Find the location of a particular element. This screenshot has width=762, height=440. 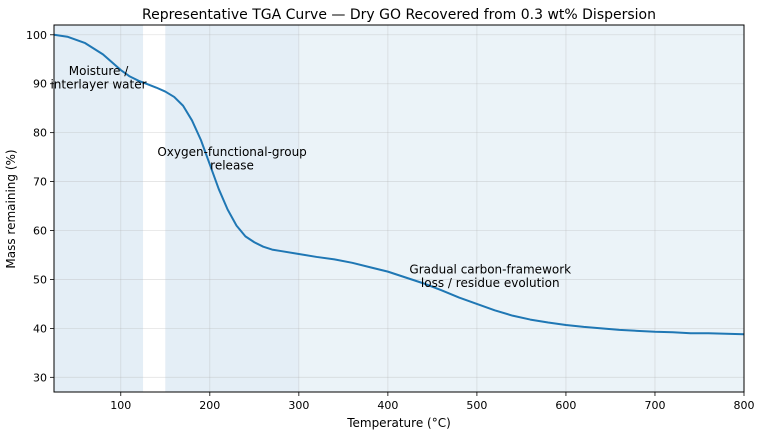

y-tick-label: 40 is located at coordinates (40, 328).